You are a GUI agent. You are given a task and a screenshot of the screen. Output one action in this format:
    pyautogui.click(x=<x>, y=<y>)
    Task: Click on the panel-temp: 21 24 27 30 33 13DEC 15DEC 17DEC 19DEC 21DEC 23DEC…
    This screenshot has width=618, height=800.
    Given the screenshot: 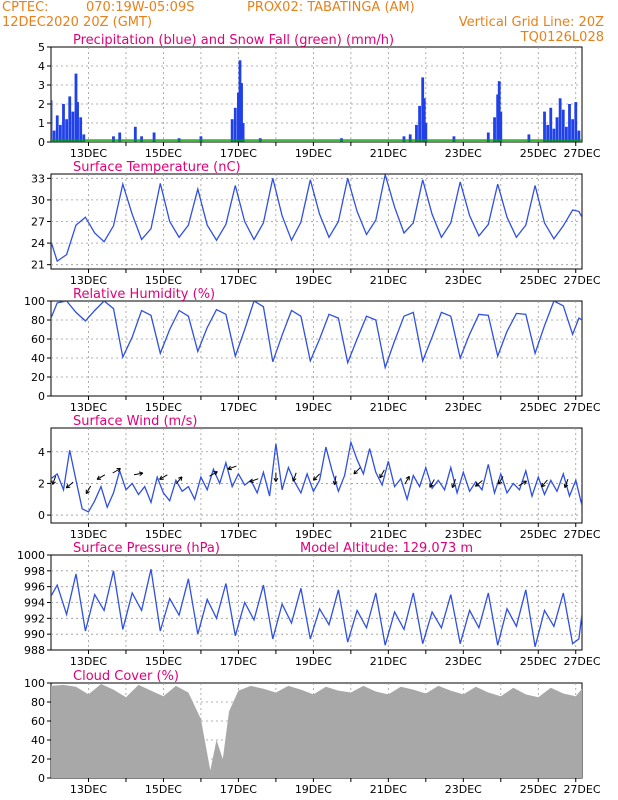 What is the action you would take?
    pyautogui.click(x=316, y=223)
    